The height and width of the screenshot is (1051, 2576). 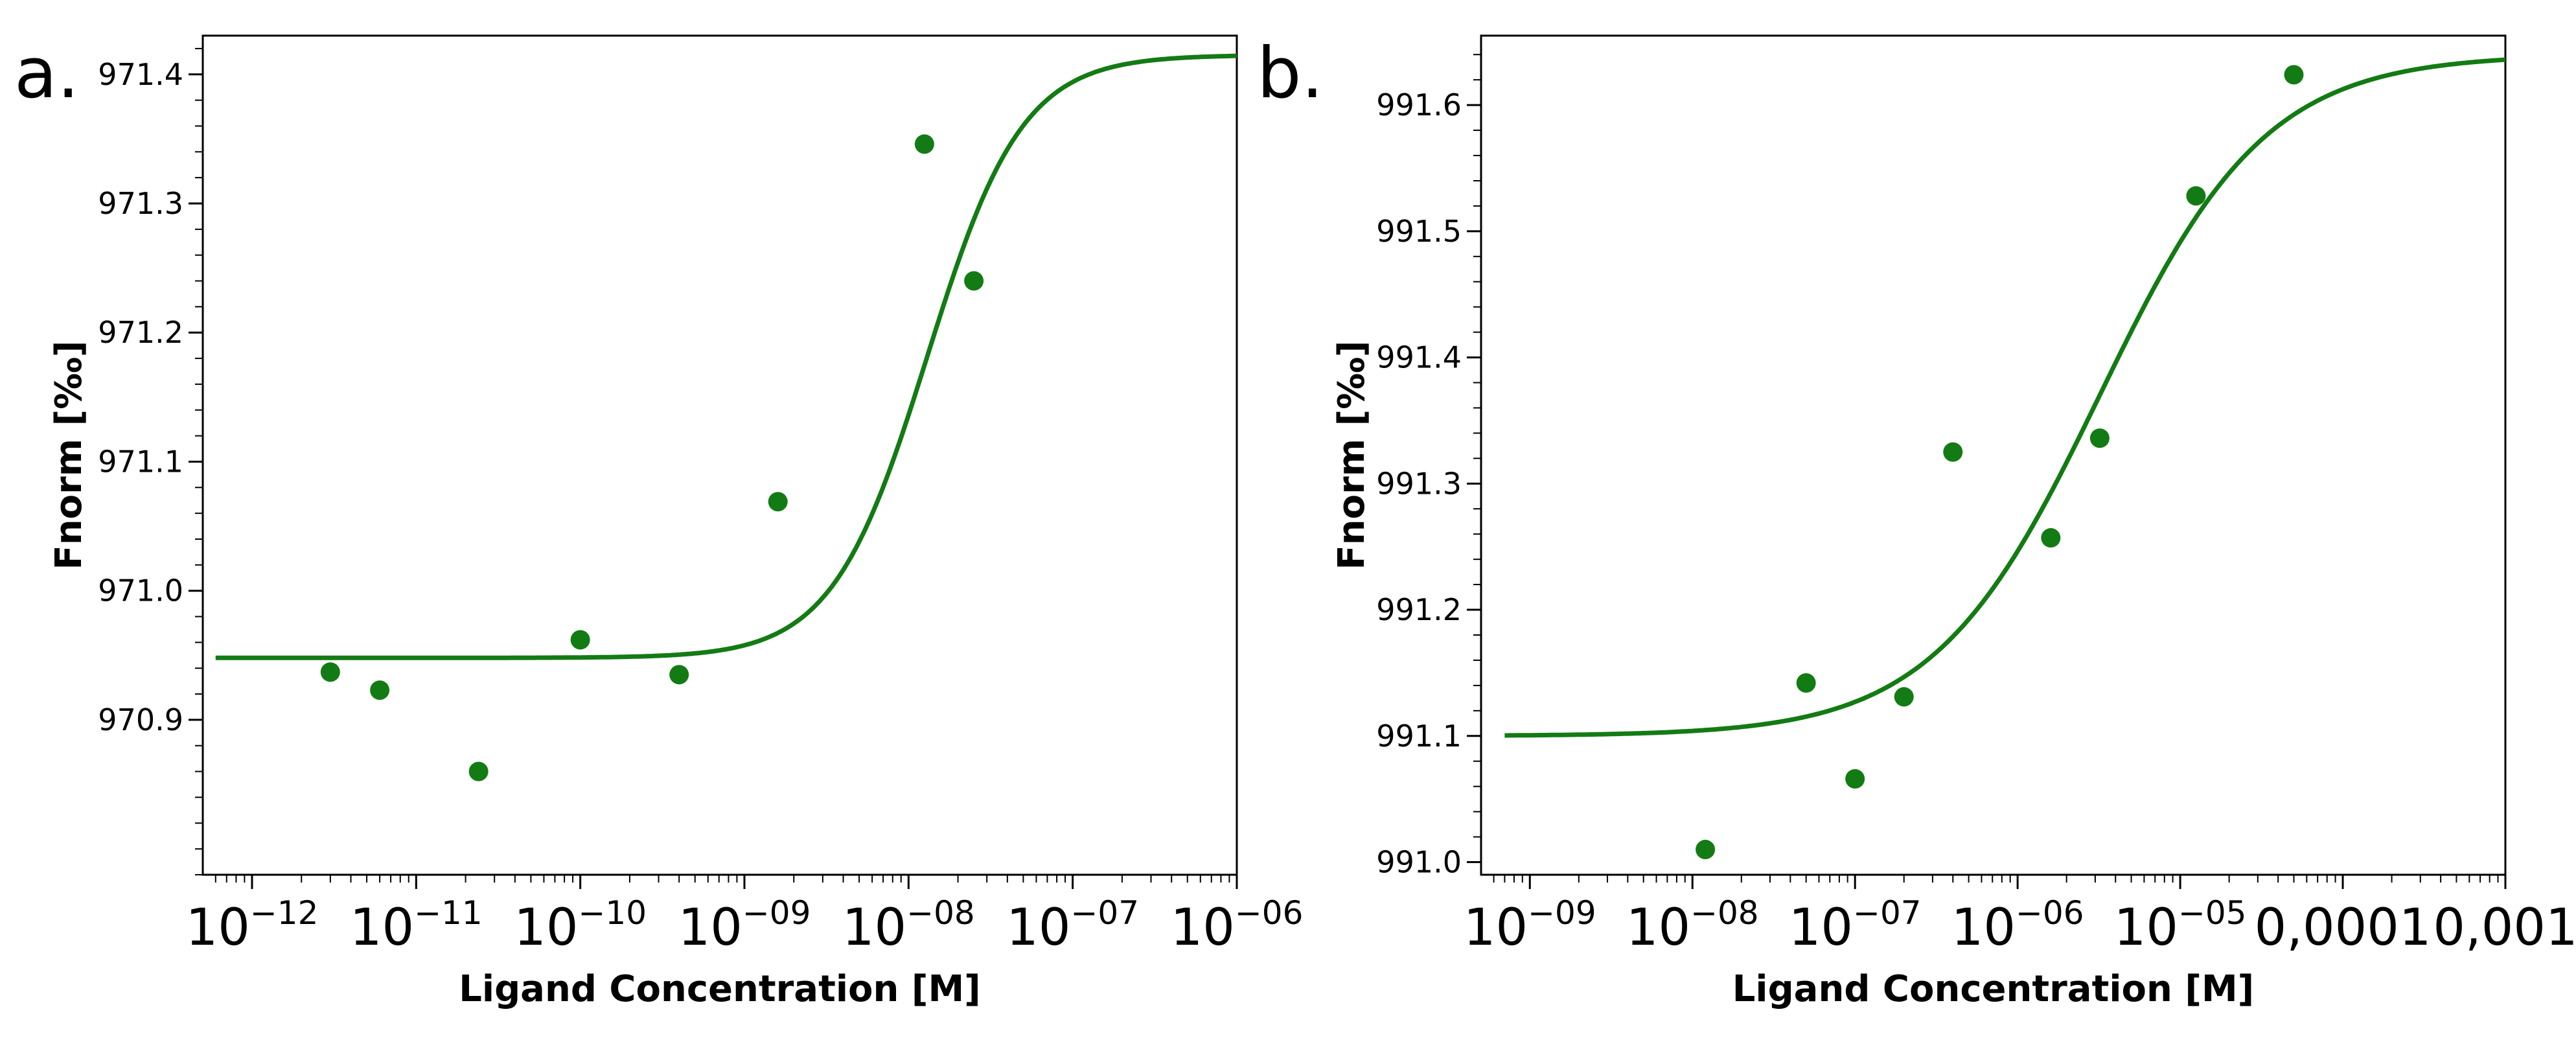 What do you see at coordinates (1419, 358) in the screenshot?
I see `y-tick-label: 991.4` at bounding box center [1419, 358].